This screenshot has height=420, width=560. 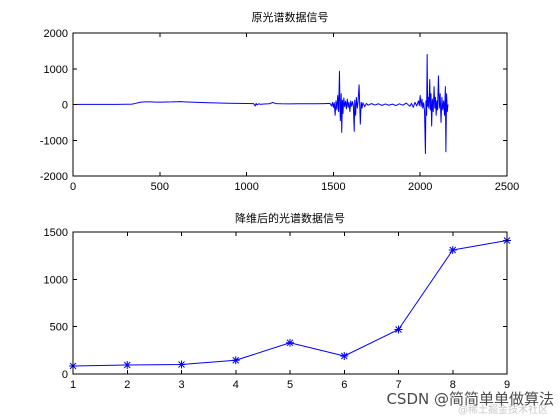 What do you see at coordinates (470, 399) in the screenshot?
I see `watermark-text: CSDN @简简单单做算法` at bounding box center [470, 399].